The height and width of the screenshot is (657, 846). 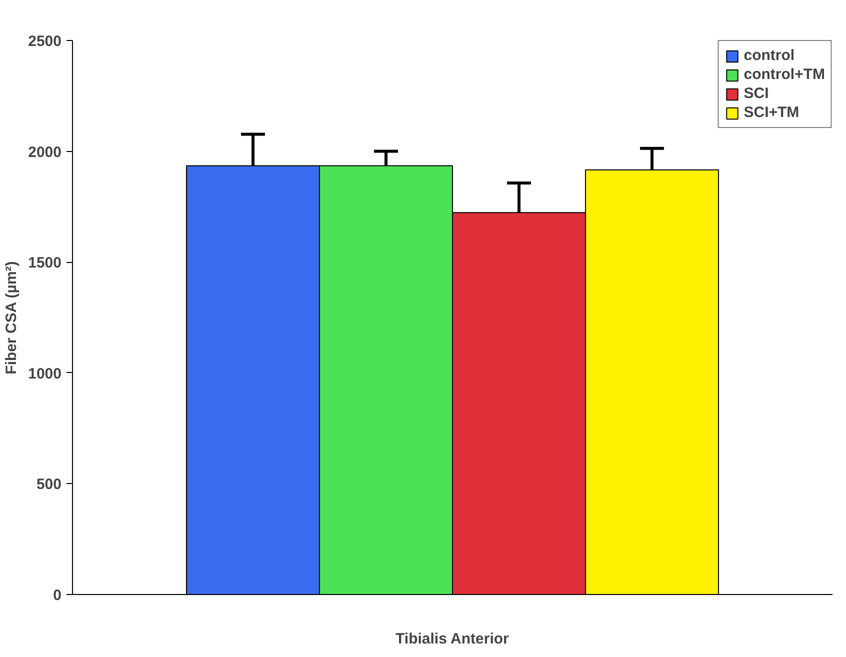 I want to click on y-tick-label: 1000, so click(x=45, y=373).